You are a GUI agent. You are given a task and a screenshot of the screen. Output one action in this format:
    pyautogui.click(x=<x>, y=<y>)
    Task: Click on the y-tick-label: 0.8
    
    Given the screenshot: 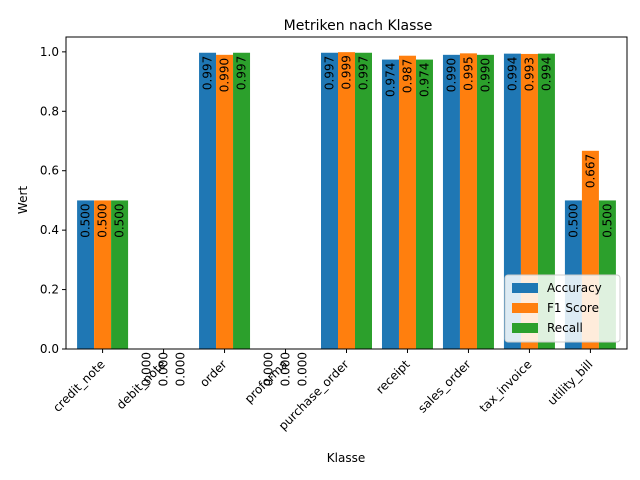 What is the action you would take?
    pyautogui.click(x=49, y=111)
    